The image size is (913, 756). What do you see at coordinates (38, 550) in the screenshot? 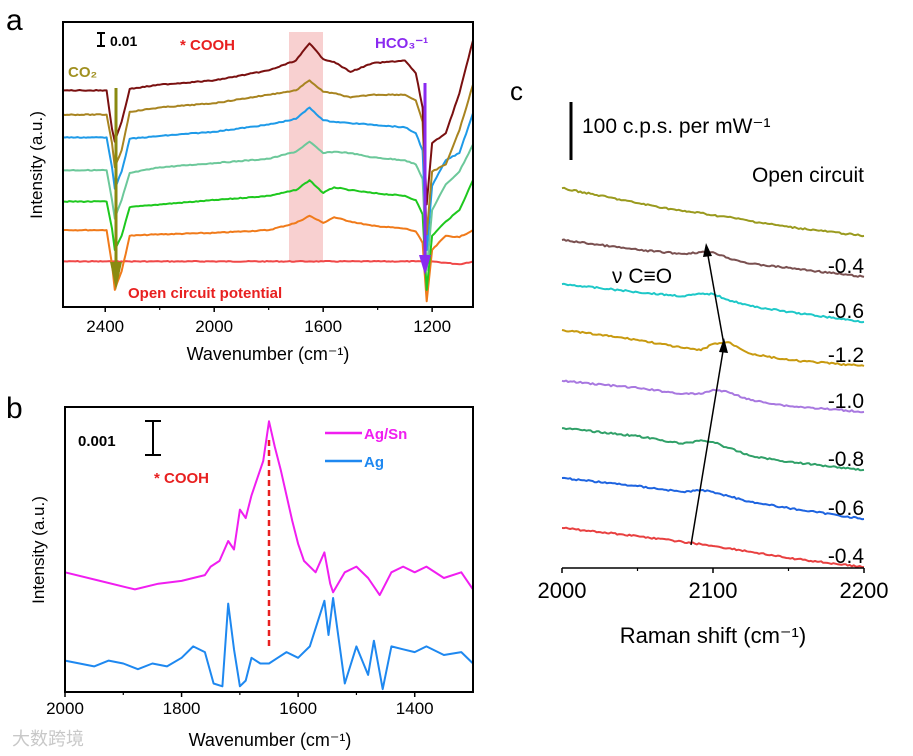
I see `y-axis-label-b: Intensity (a.u.)` at bounding box center [38, 550].